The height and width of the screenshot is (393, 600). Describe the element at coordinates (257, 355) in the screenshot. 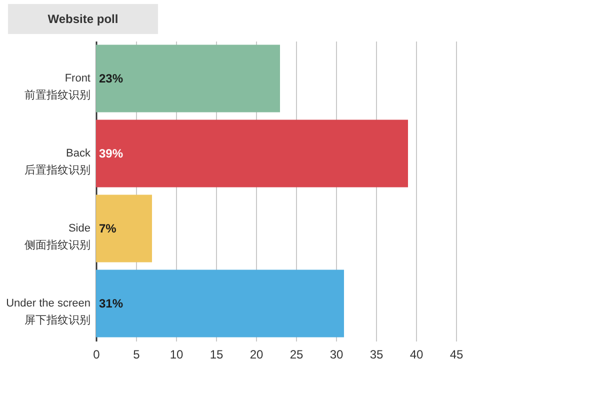

I see `x-tick-label: 20` at that location.